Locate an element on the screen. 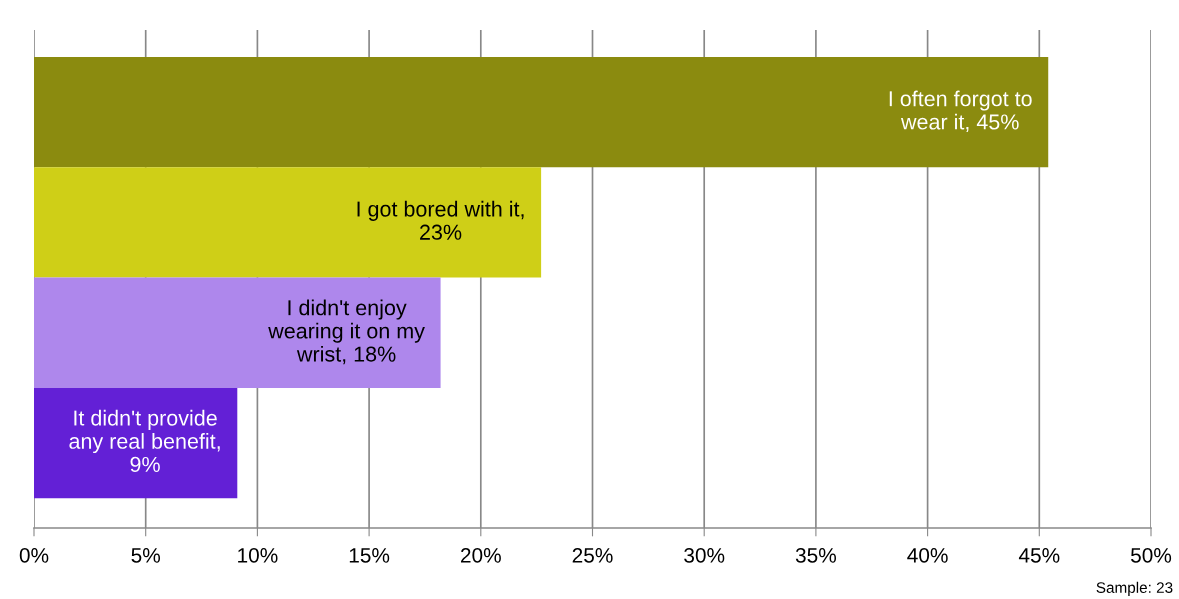 This screenshot has width=1179, height=599. data-label: I often forgot to wear it, 45% is located at coordinates (960, 111).